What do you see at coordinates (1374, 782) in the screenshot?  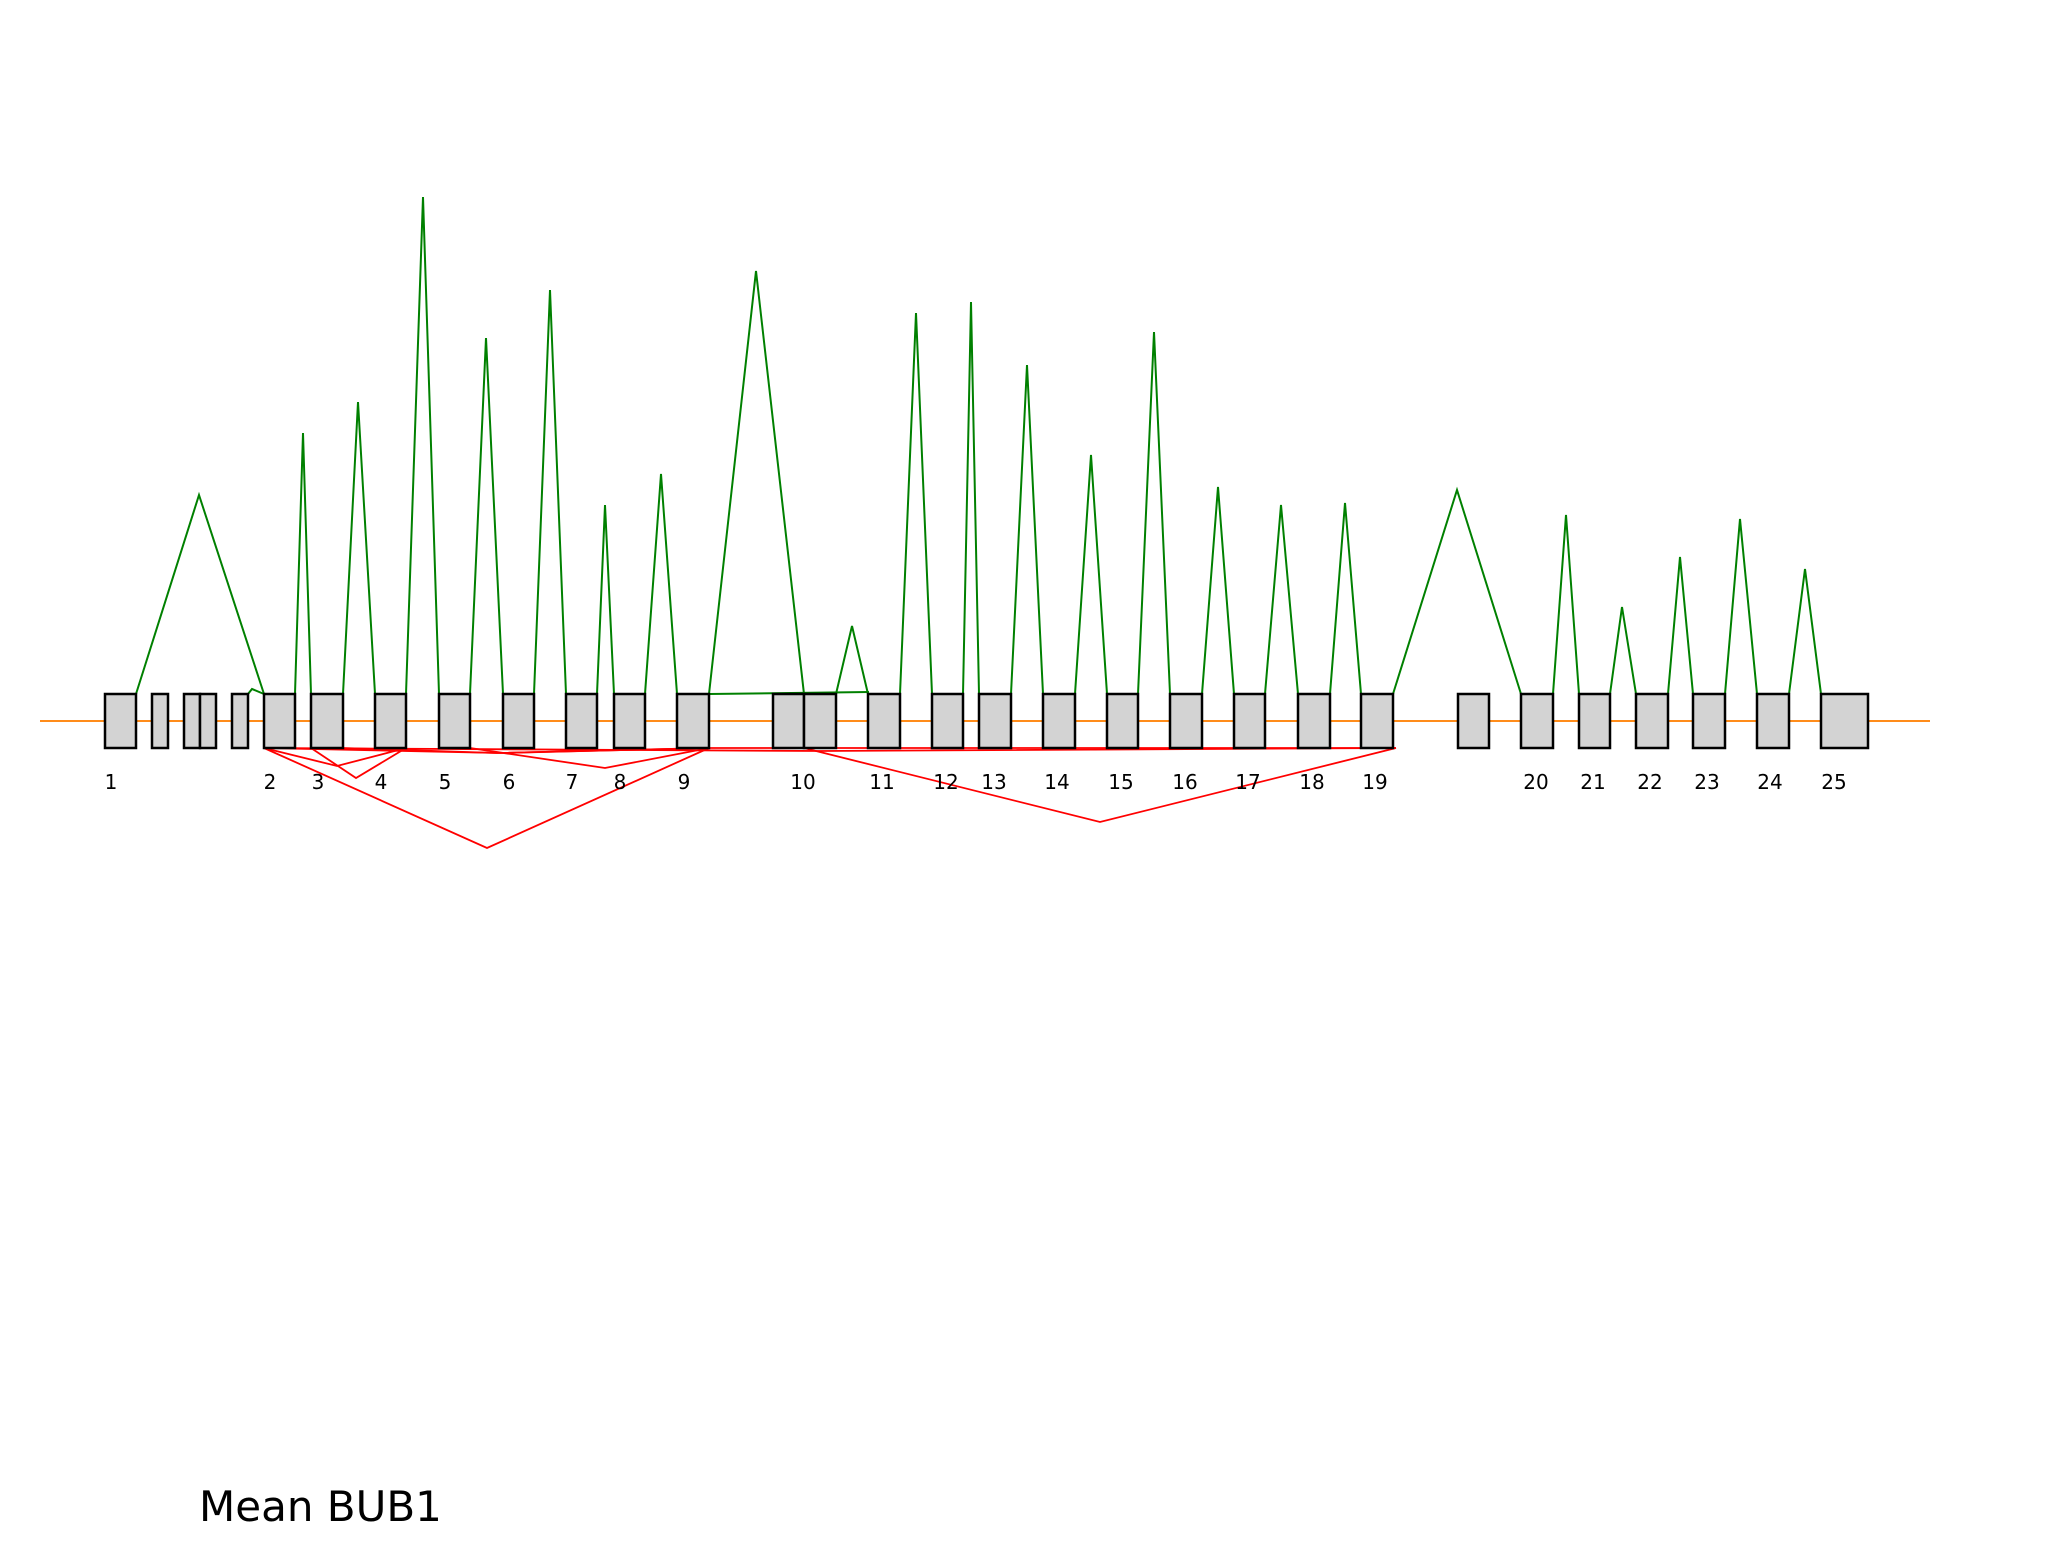 I see `exon-label-19: 19` at bounding box center [1374, 782].